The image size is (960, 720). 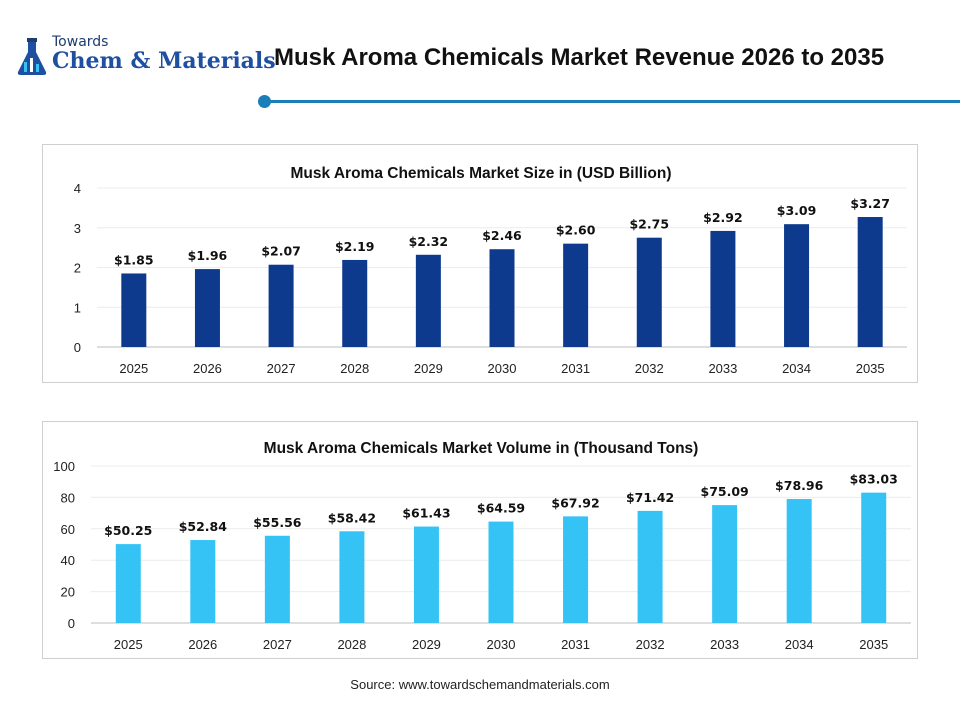 I want to click on logo: Towards Chem & Materials, so click(x=146, y=57).